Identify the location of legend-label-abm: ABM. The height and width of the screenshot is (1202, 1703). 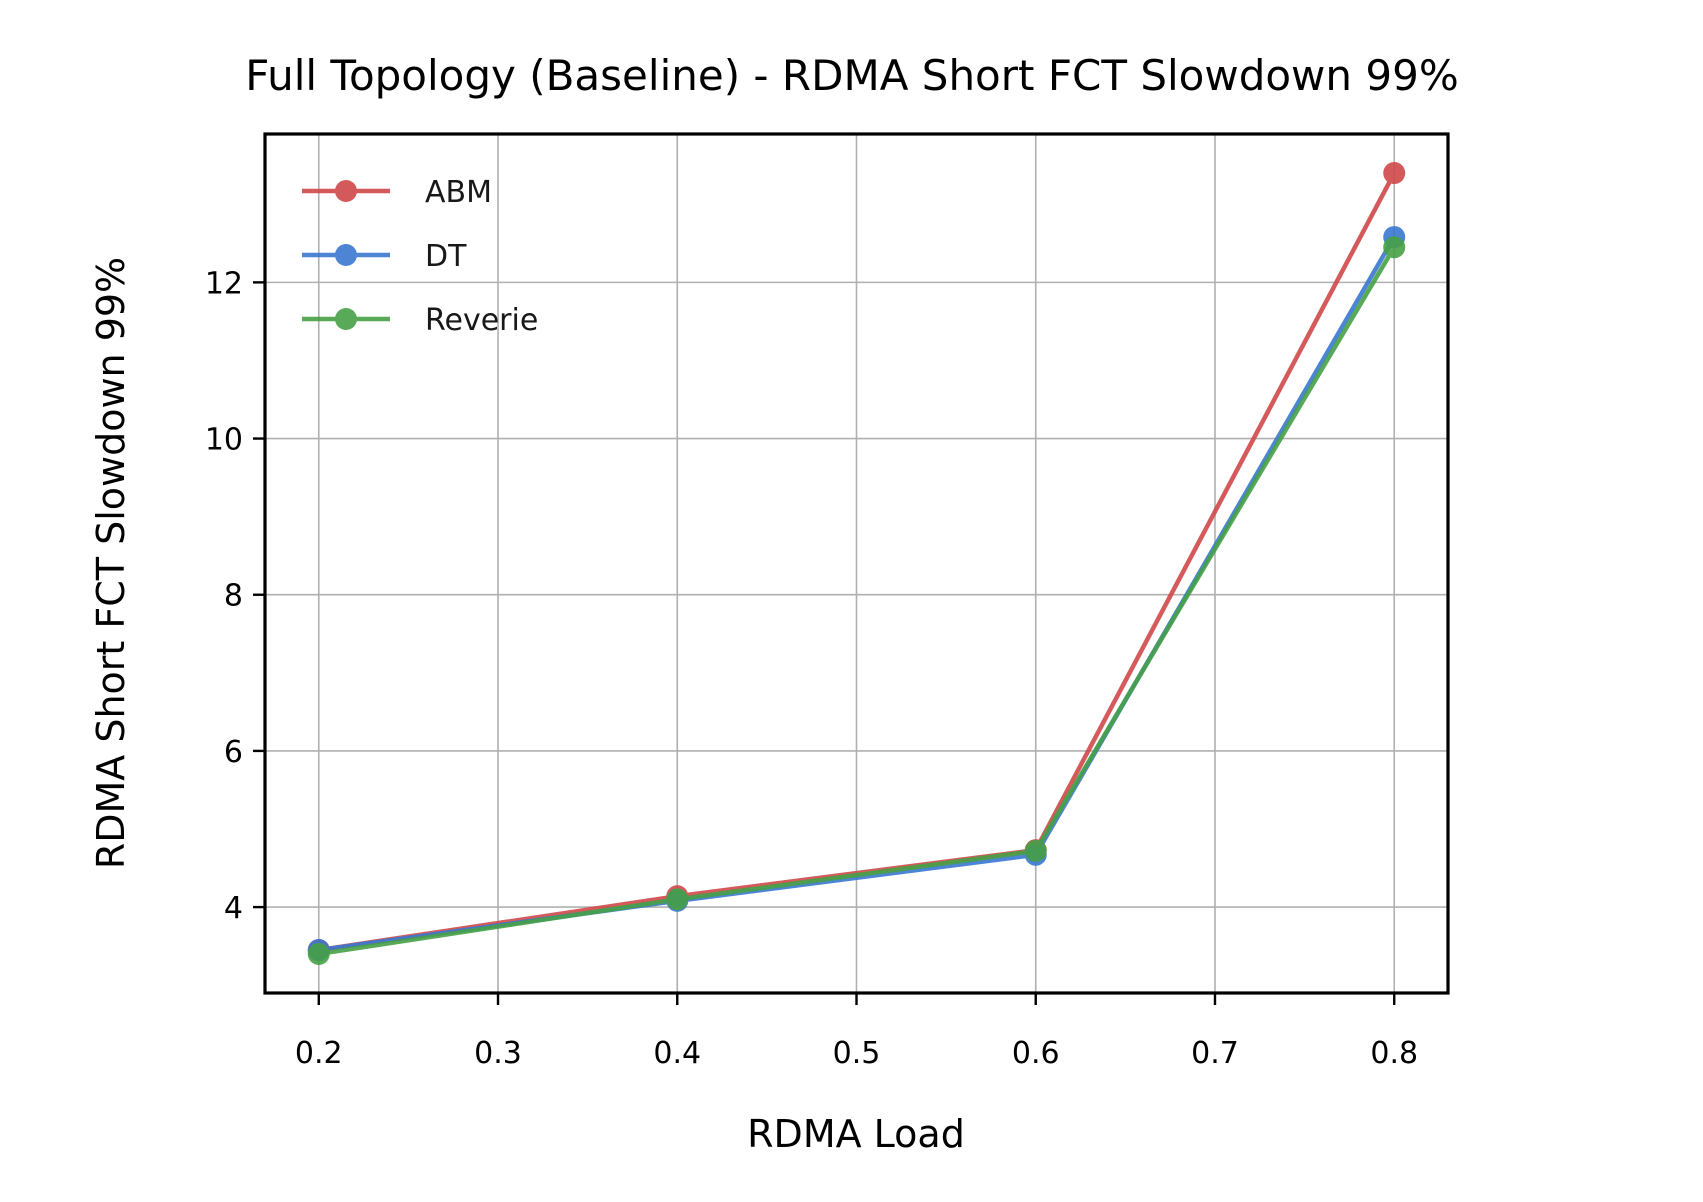
(458, 192).